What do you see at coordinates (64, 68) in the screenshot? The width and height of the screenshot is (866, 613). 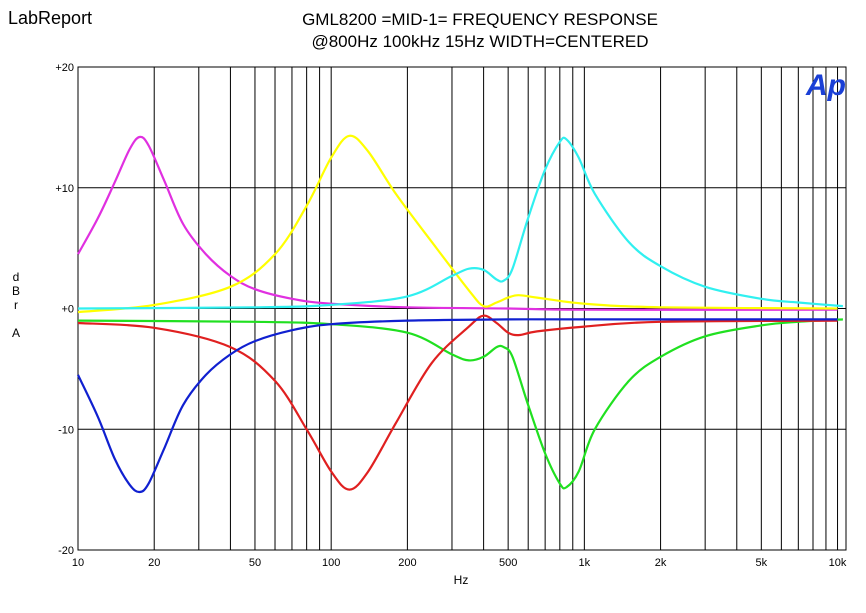 I see `y-tick-label: +20` at bounding box center [64, 68].